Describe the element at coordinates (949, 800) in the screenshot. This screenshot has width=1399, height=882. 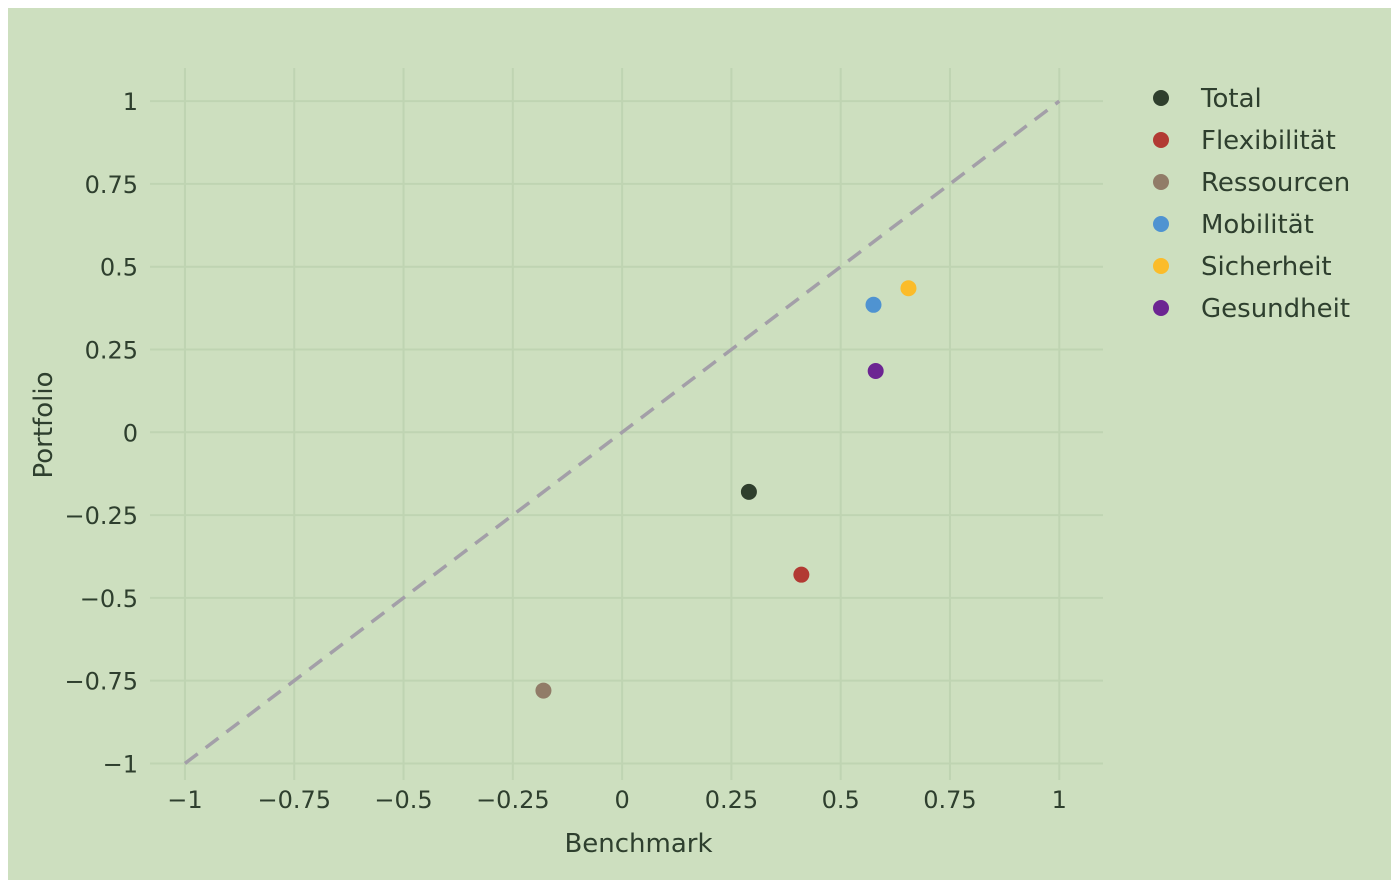
I see `x-tick-label: 0.75` at that location.